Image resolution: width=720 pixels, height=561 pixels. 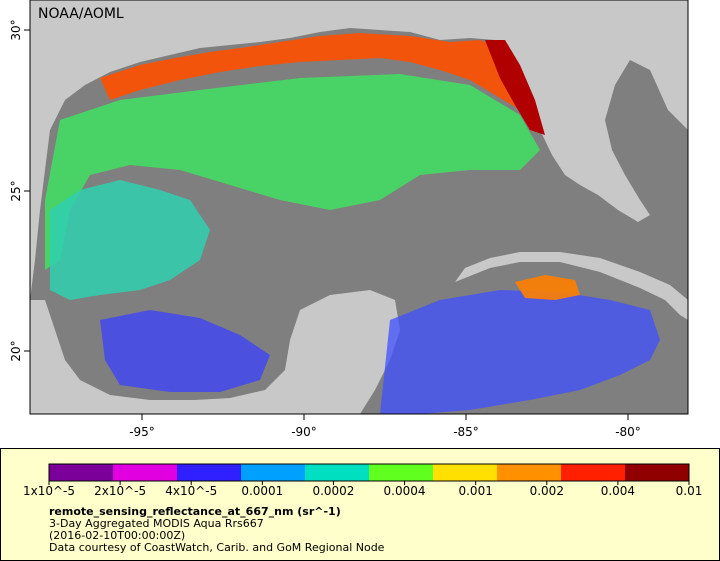 I want to click on lat-tick-label: 30°, so click(x=16, y=29).